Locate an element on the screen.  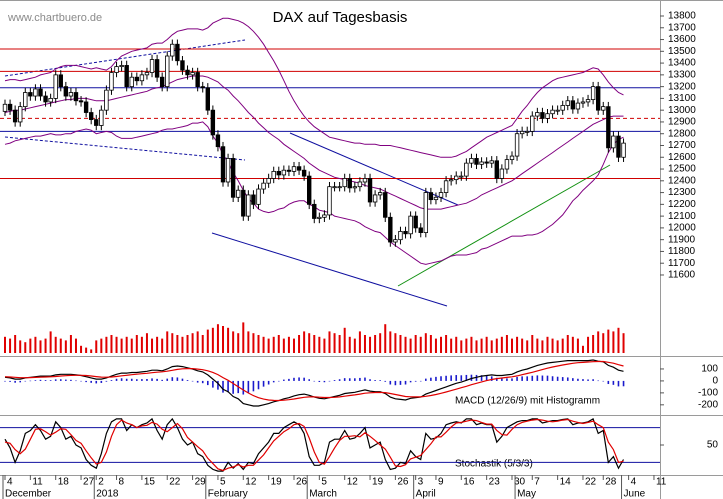
x-tick-label: 15 is located at coordinates (150, 482).